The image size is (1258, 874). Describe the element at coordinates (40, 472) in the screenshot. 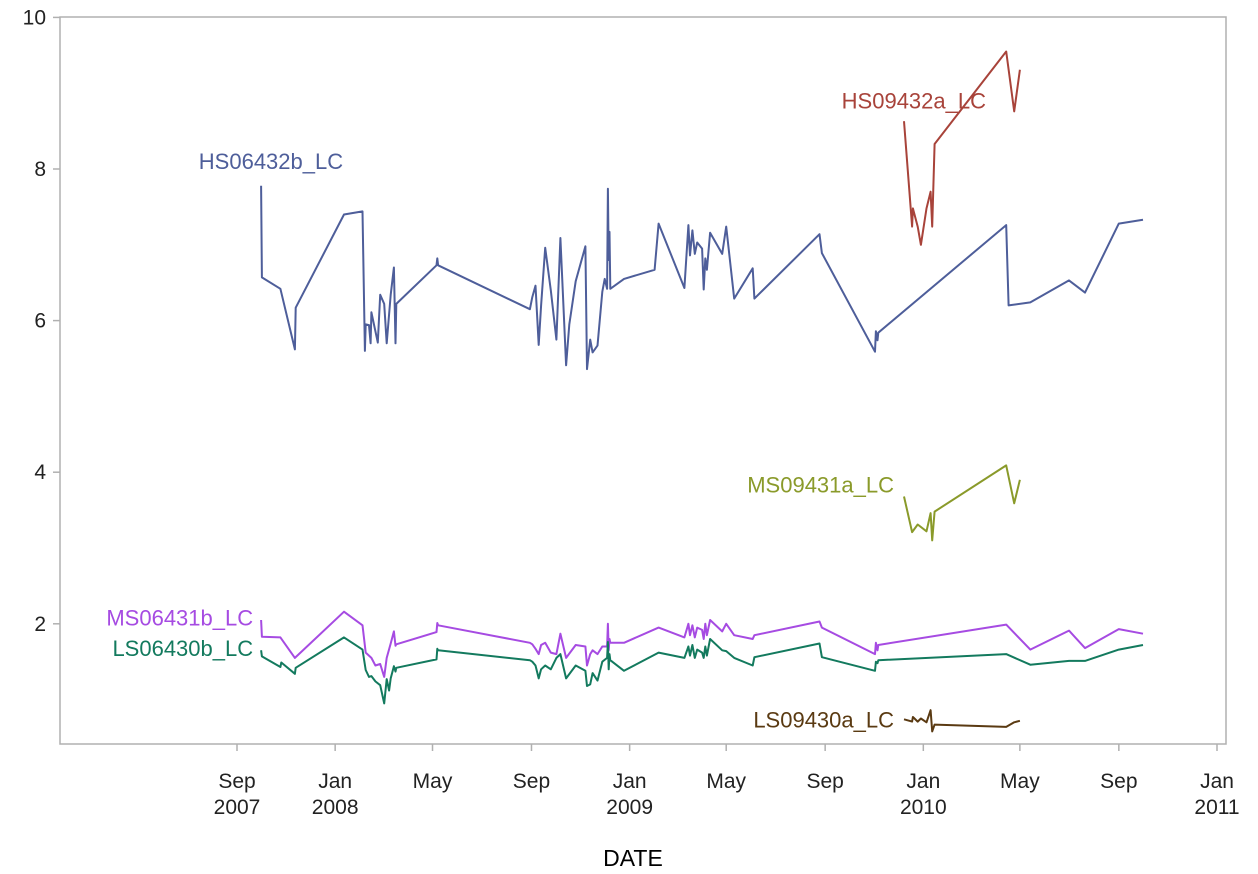

I see `y-tick-label: 4` at that location.